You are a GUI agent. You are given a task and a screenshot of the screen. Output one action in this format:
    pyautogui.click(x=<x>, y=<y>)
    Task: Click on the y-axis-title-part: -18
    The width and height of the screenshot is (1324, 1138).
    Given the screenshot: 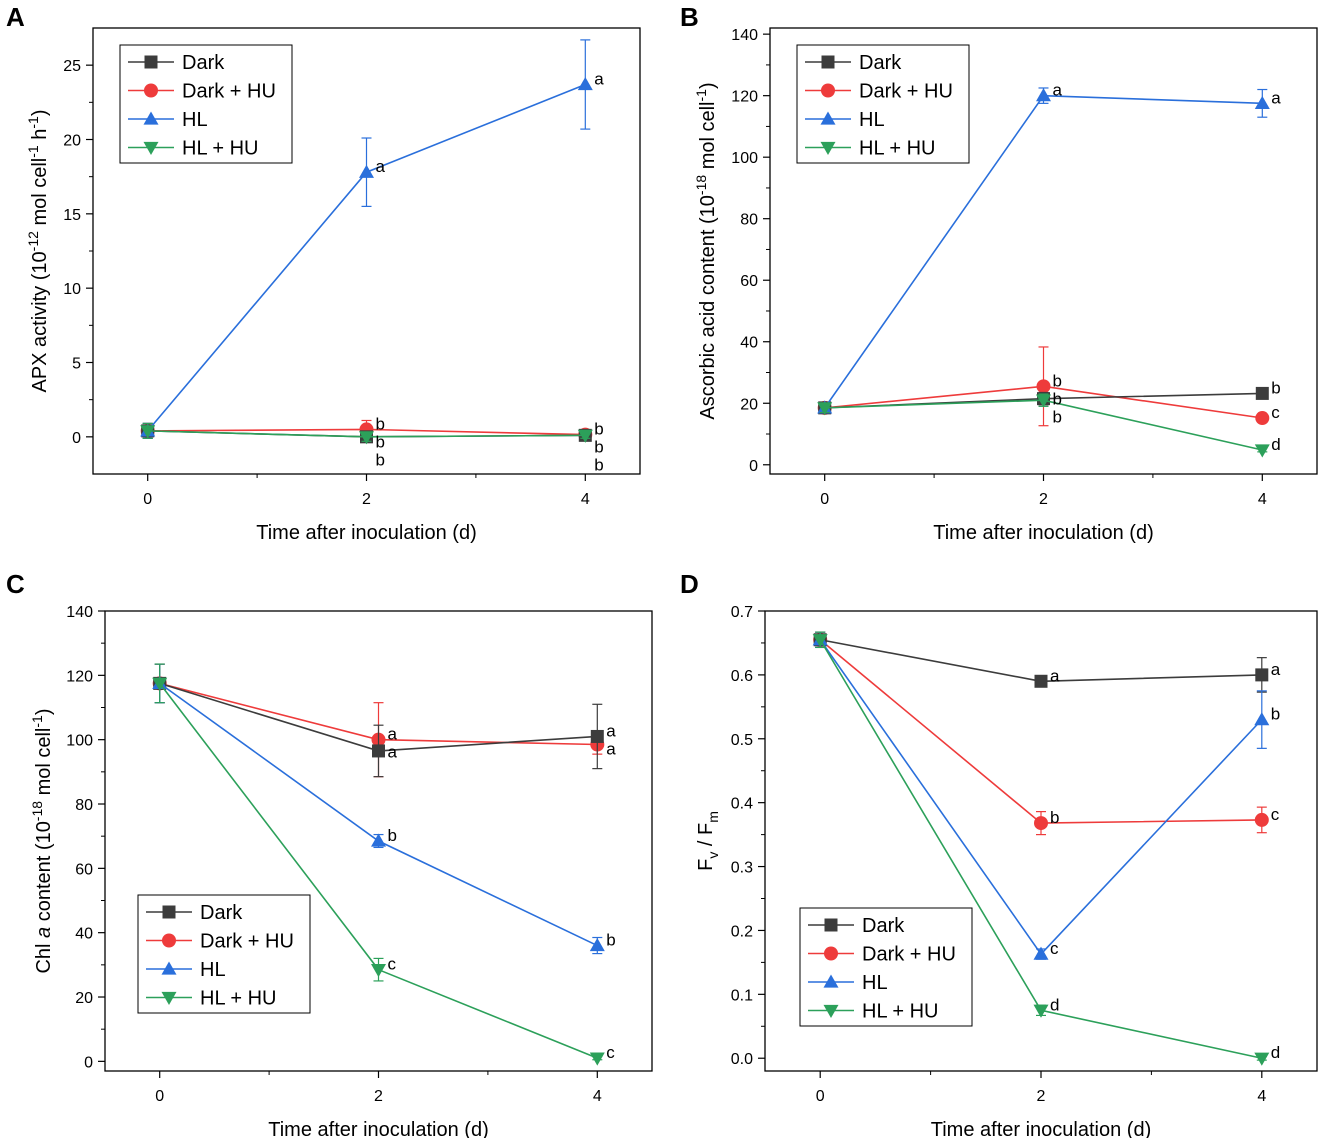 What is the action you would take?
    pyautogui.click(x=701, y=185)
    